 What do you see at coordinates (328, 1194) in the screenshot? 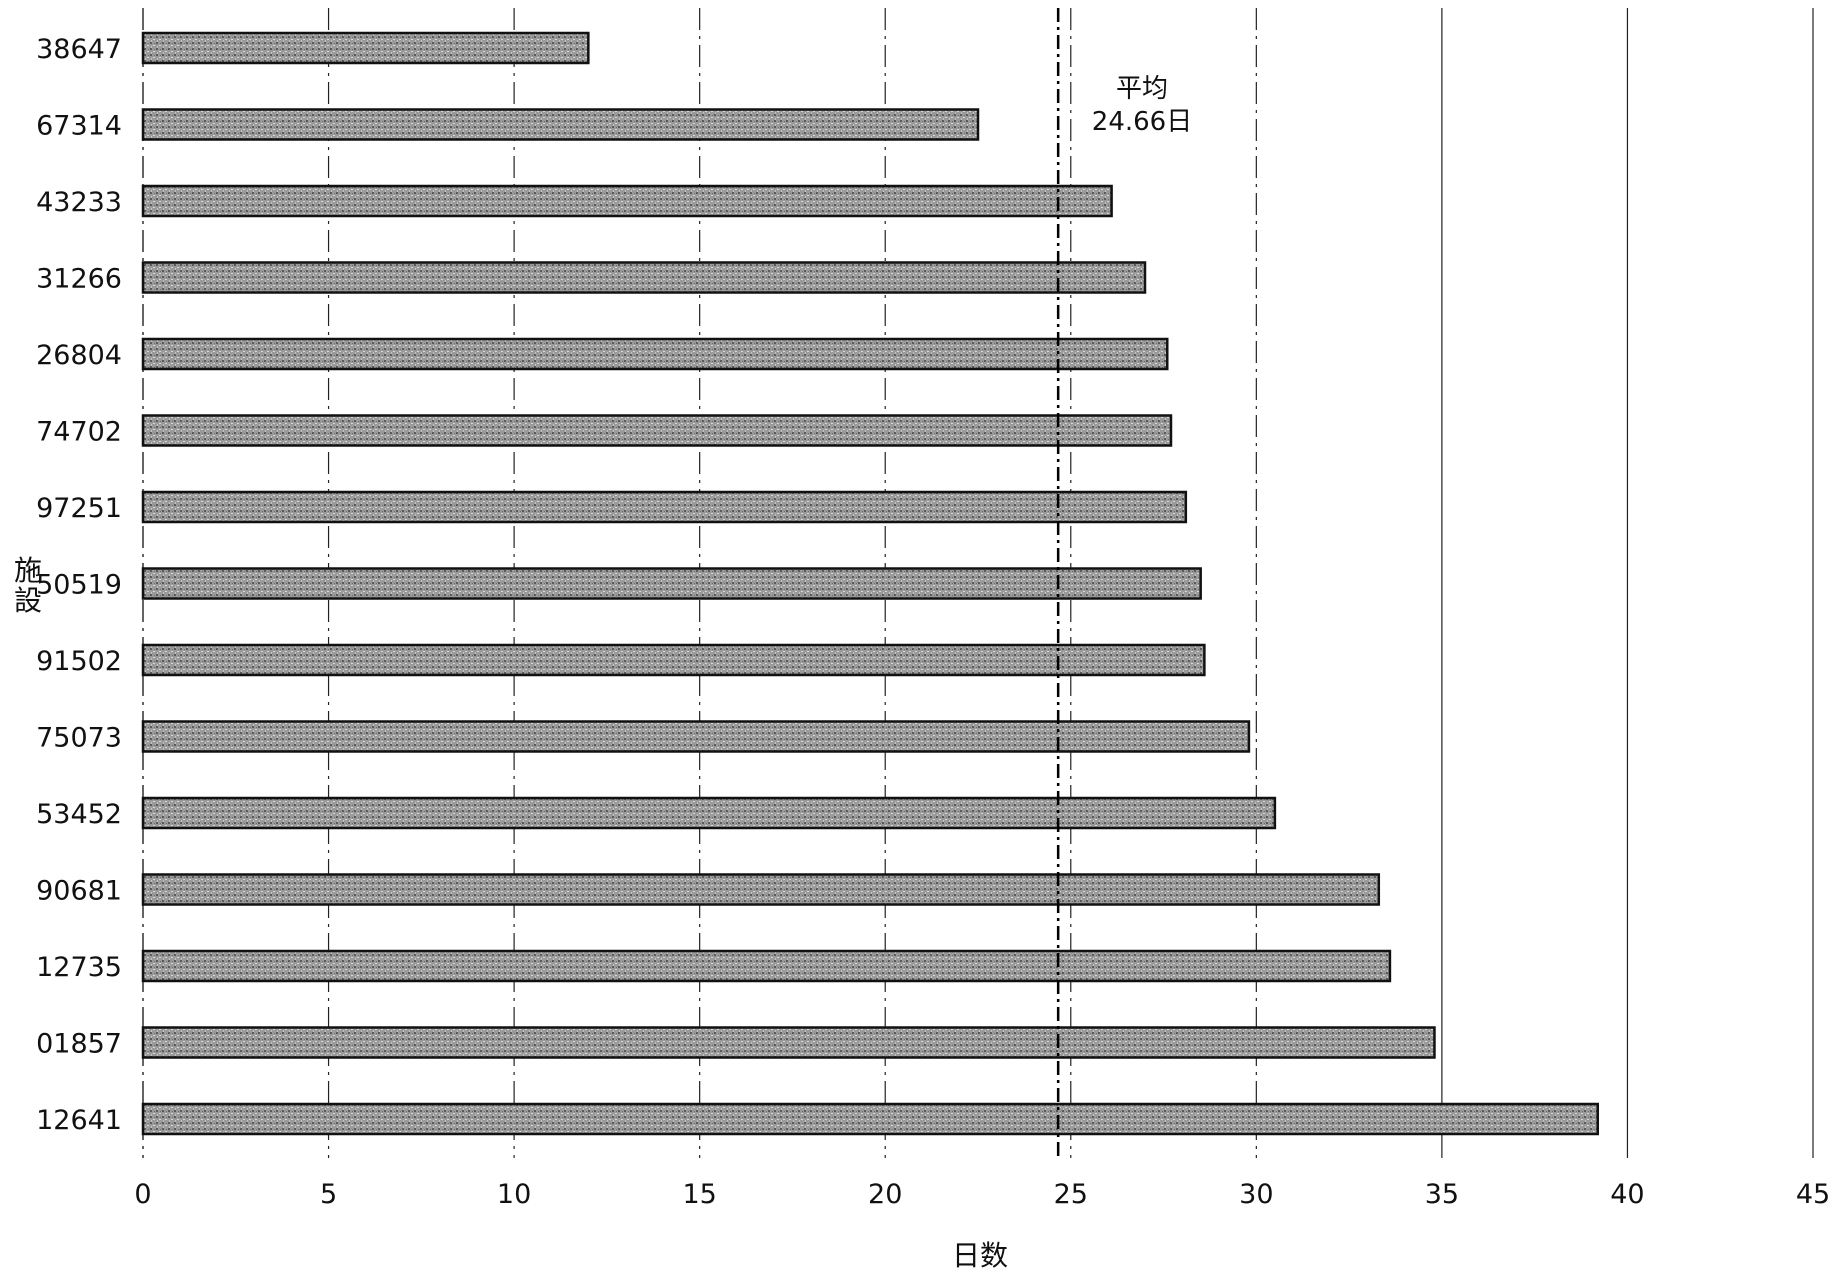
I see `x-tick-label: 5` at bounding box center [328, 1194].